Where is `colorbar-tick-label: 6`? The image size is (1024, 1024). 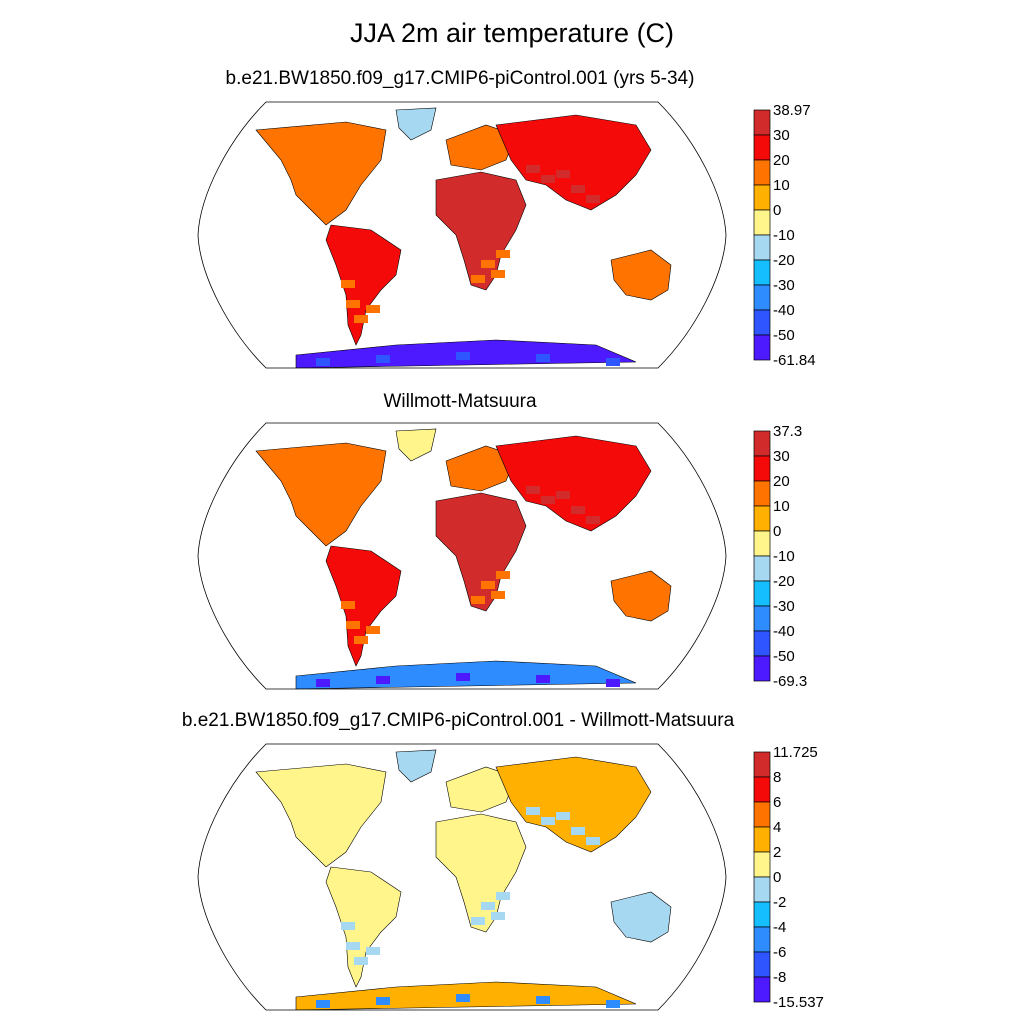 colorbar-tick-label: 6 is located at coordinates (777, 802).